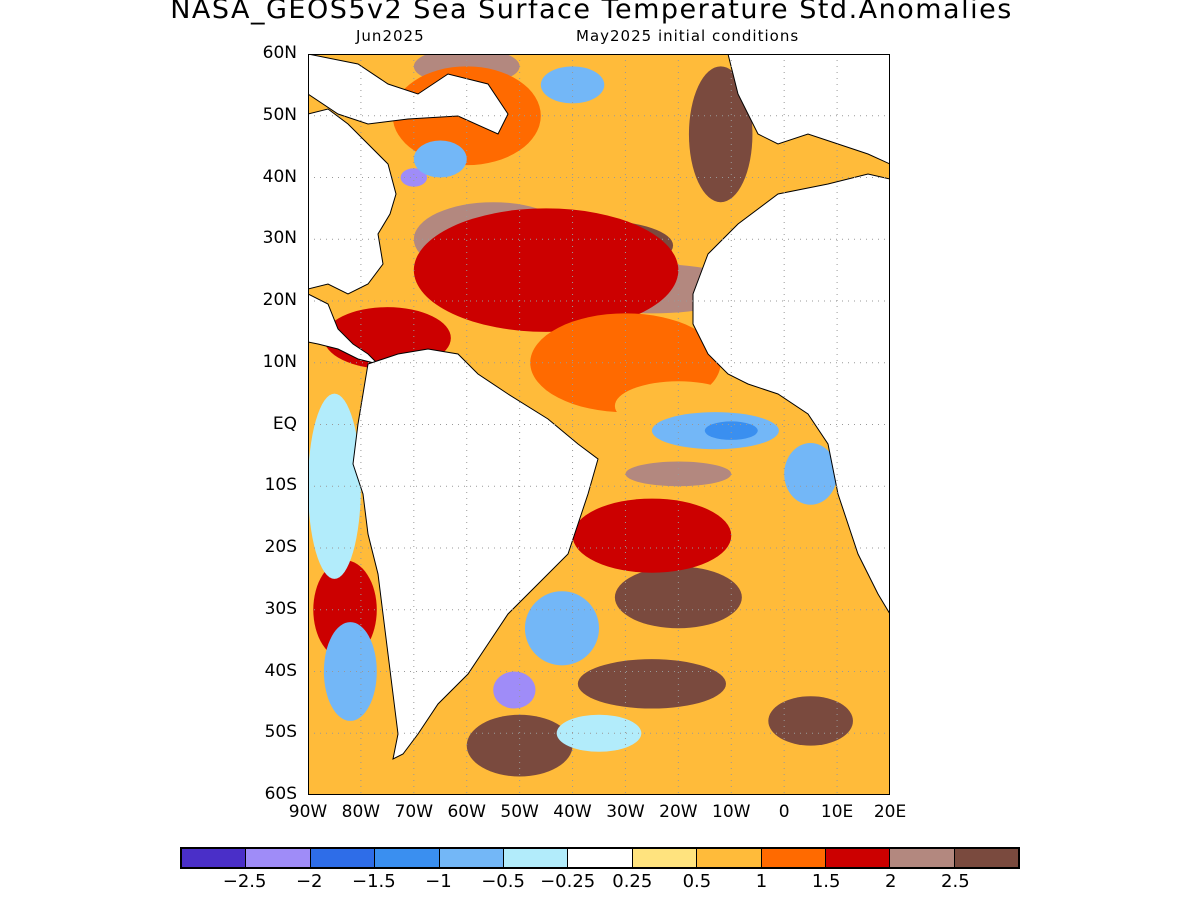 The image size is (1200, 900). Describe the element at coordinates (572, 812) in the screenshot. I see `lon-label: 40W` at that location.